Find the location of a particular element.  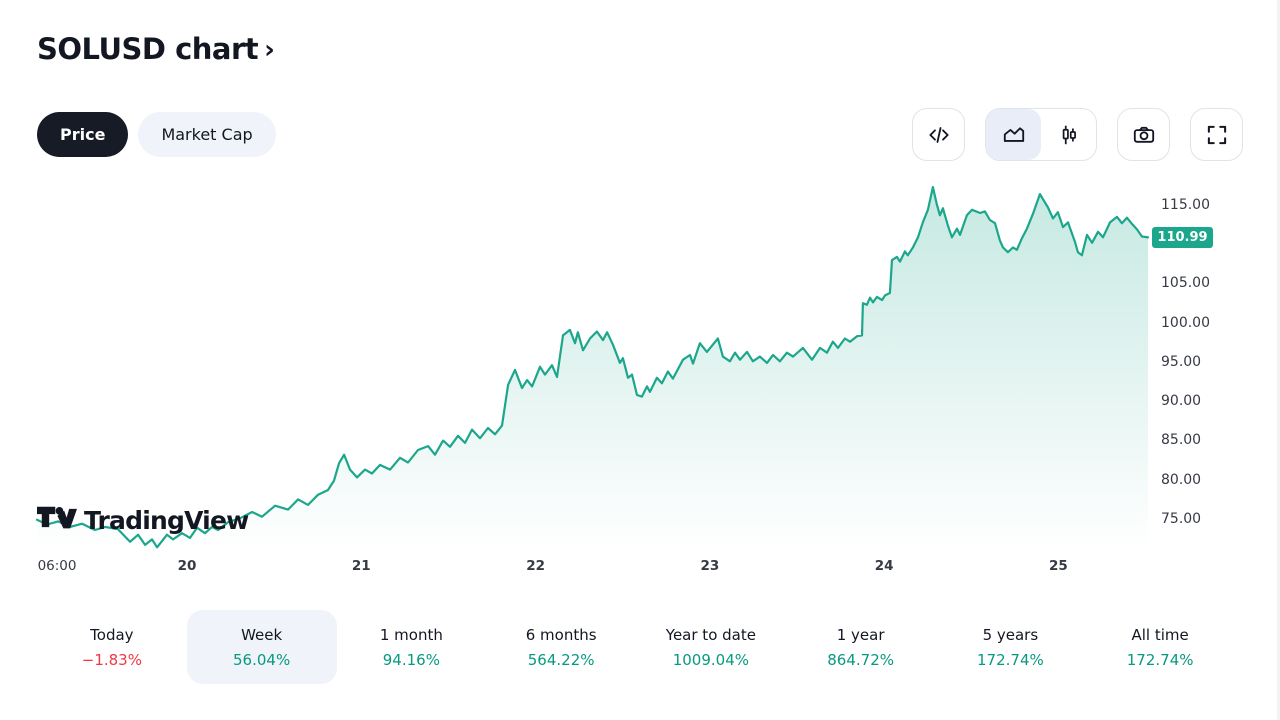

y-axis-label: 115.00 is located at coordinates (1185, 204).